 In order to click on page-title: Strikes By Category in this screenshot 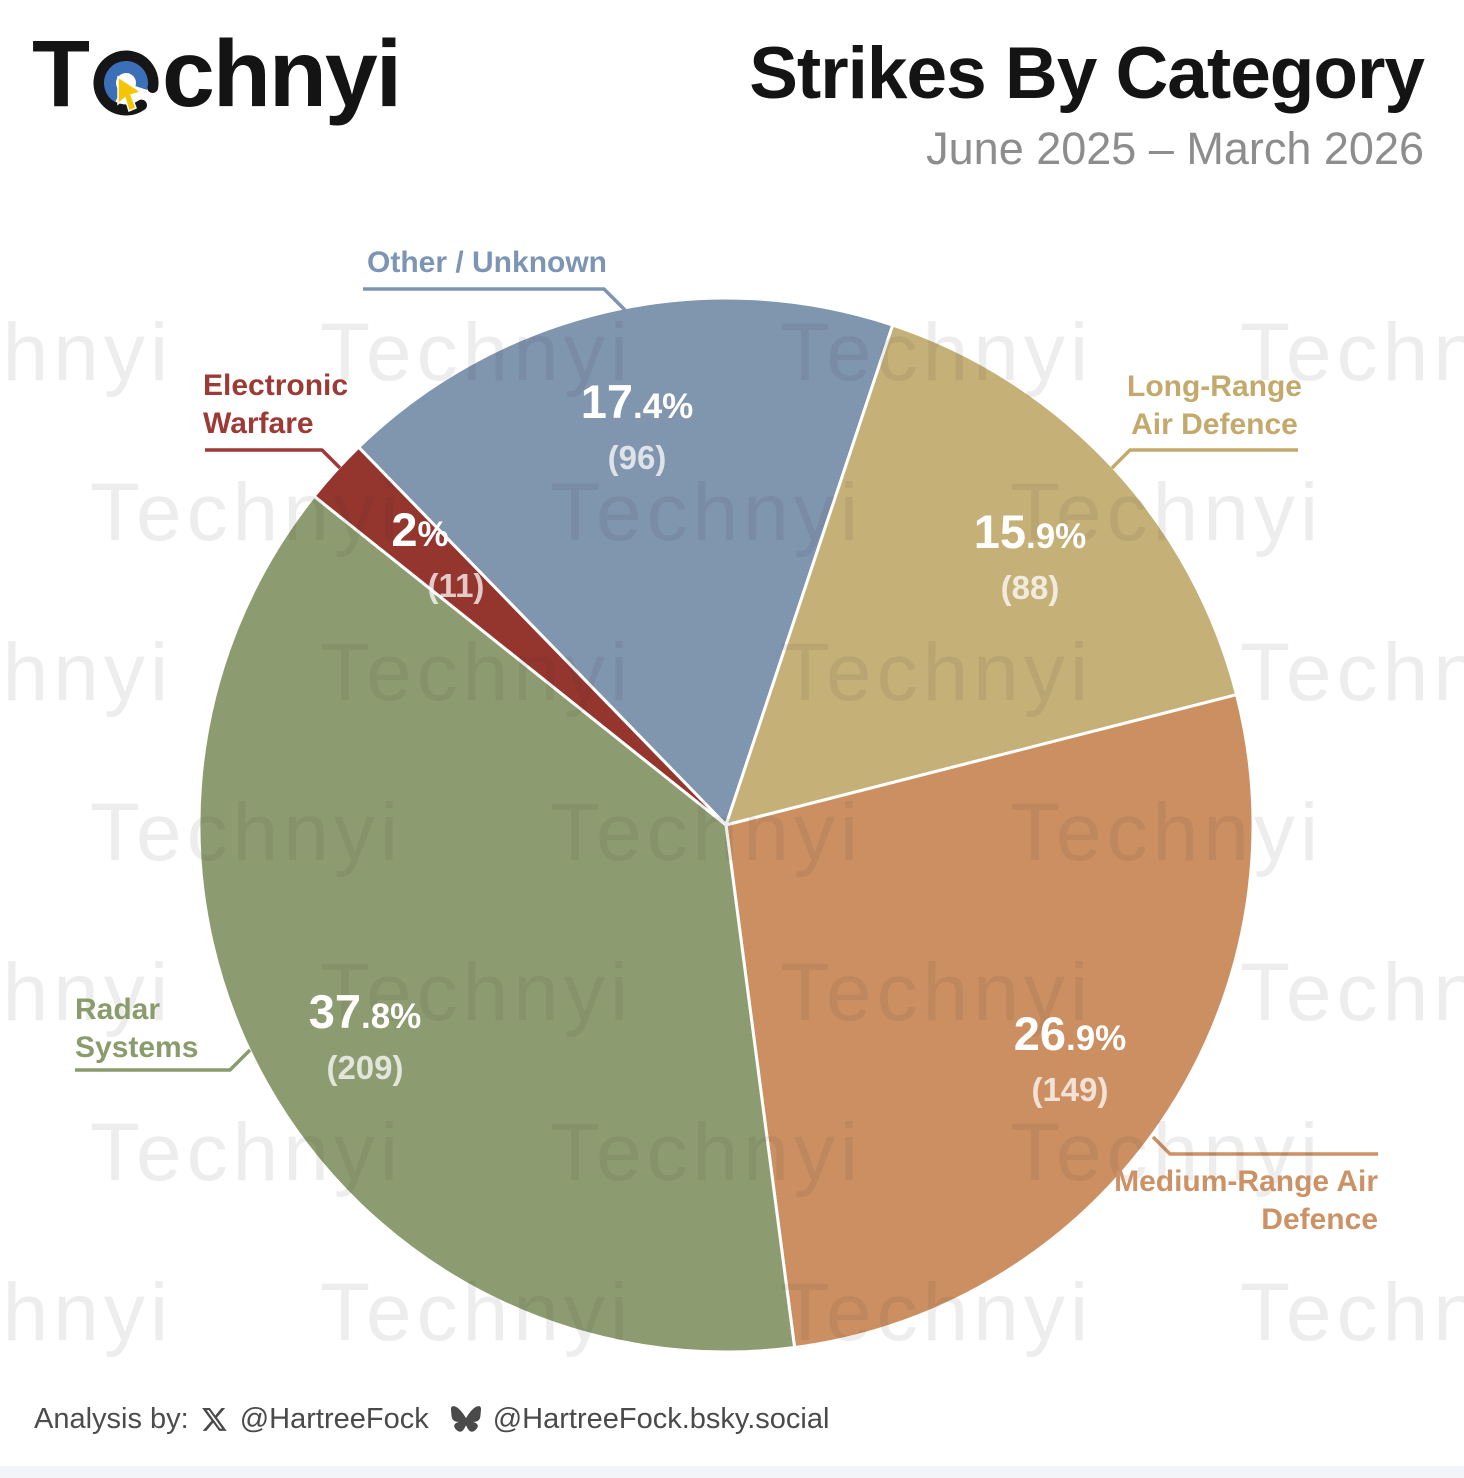, I will do `click(1087, 73)`.